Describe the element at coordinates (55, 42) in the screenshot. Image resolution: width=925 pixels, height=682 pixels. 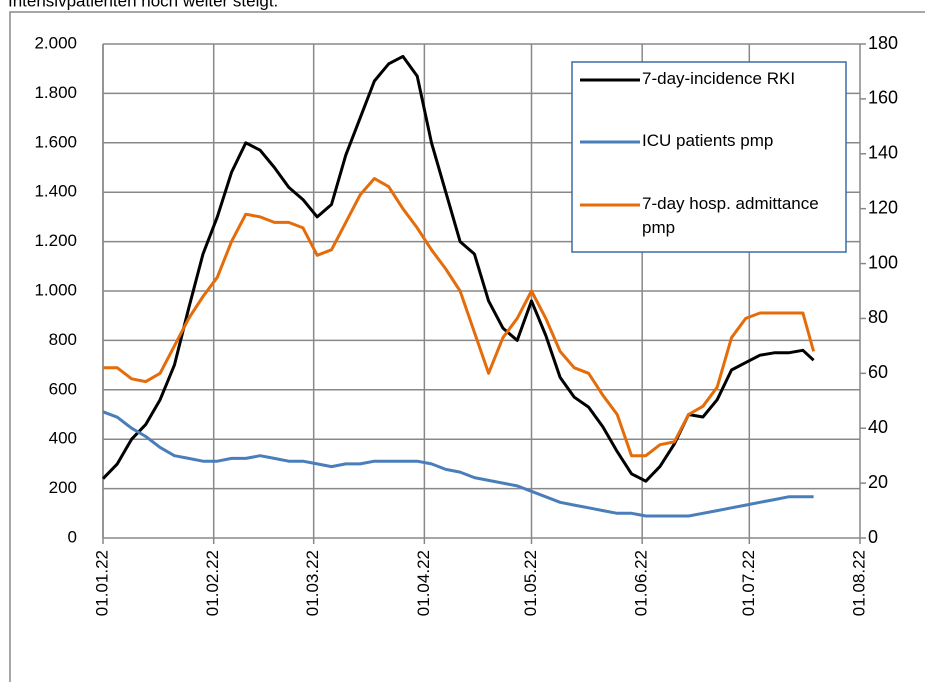
I see `y-tick-label: 2.000` at that location.